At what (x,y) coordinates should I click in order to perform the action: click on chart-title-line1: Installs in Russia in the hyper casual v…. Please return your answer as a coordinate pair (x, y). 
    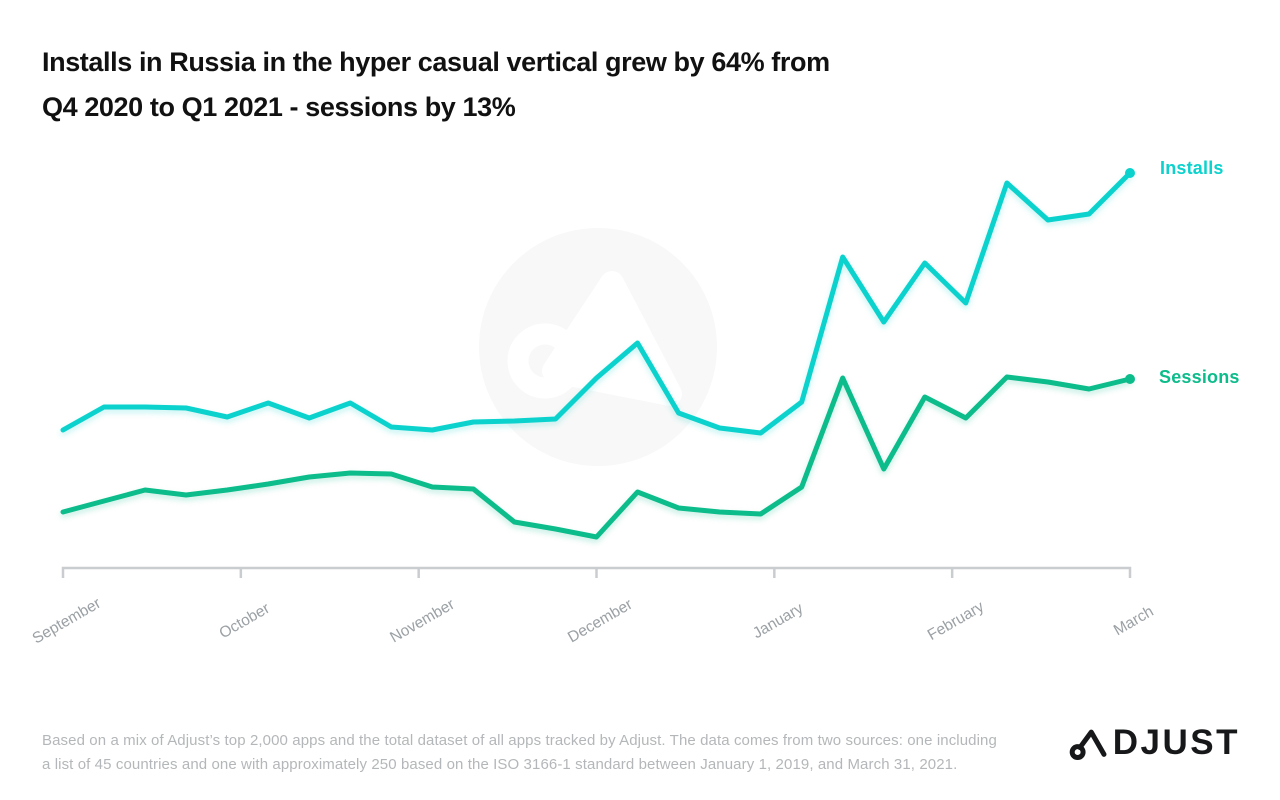
    Looking at the image, I should click on (436, 62).